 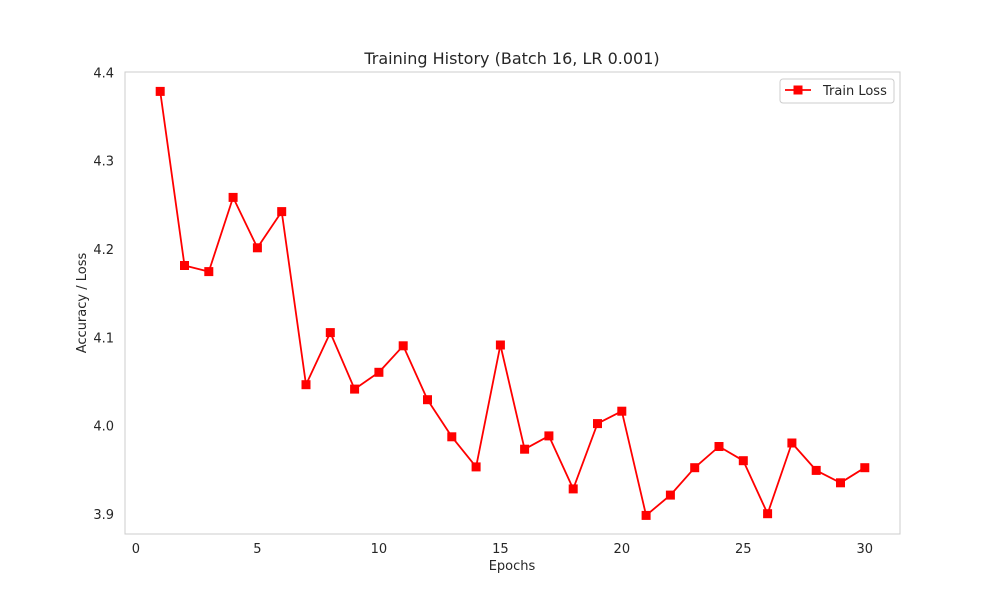 What do you see at coordinates (743, 549) in the screenshot?
I see `x-tick-label: 25` at bounding box center [743, 549].